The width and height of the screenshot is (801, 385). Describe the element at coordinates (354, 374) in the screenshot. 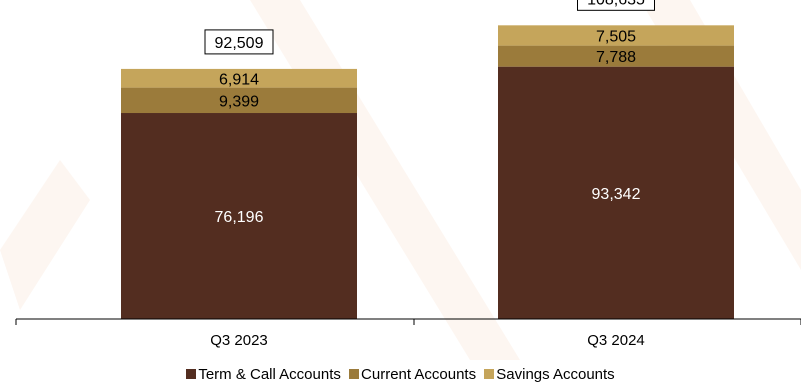

I see `legend-swatch-current` at that location.